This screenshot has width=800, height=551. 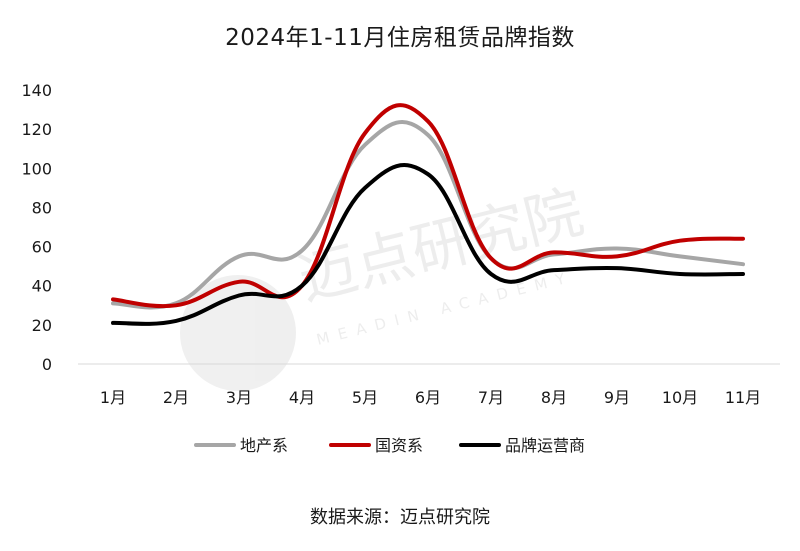 I want to click on y-tick-label: 60, so click(x=42, y=247).